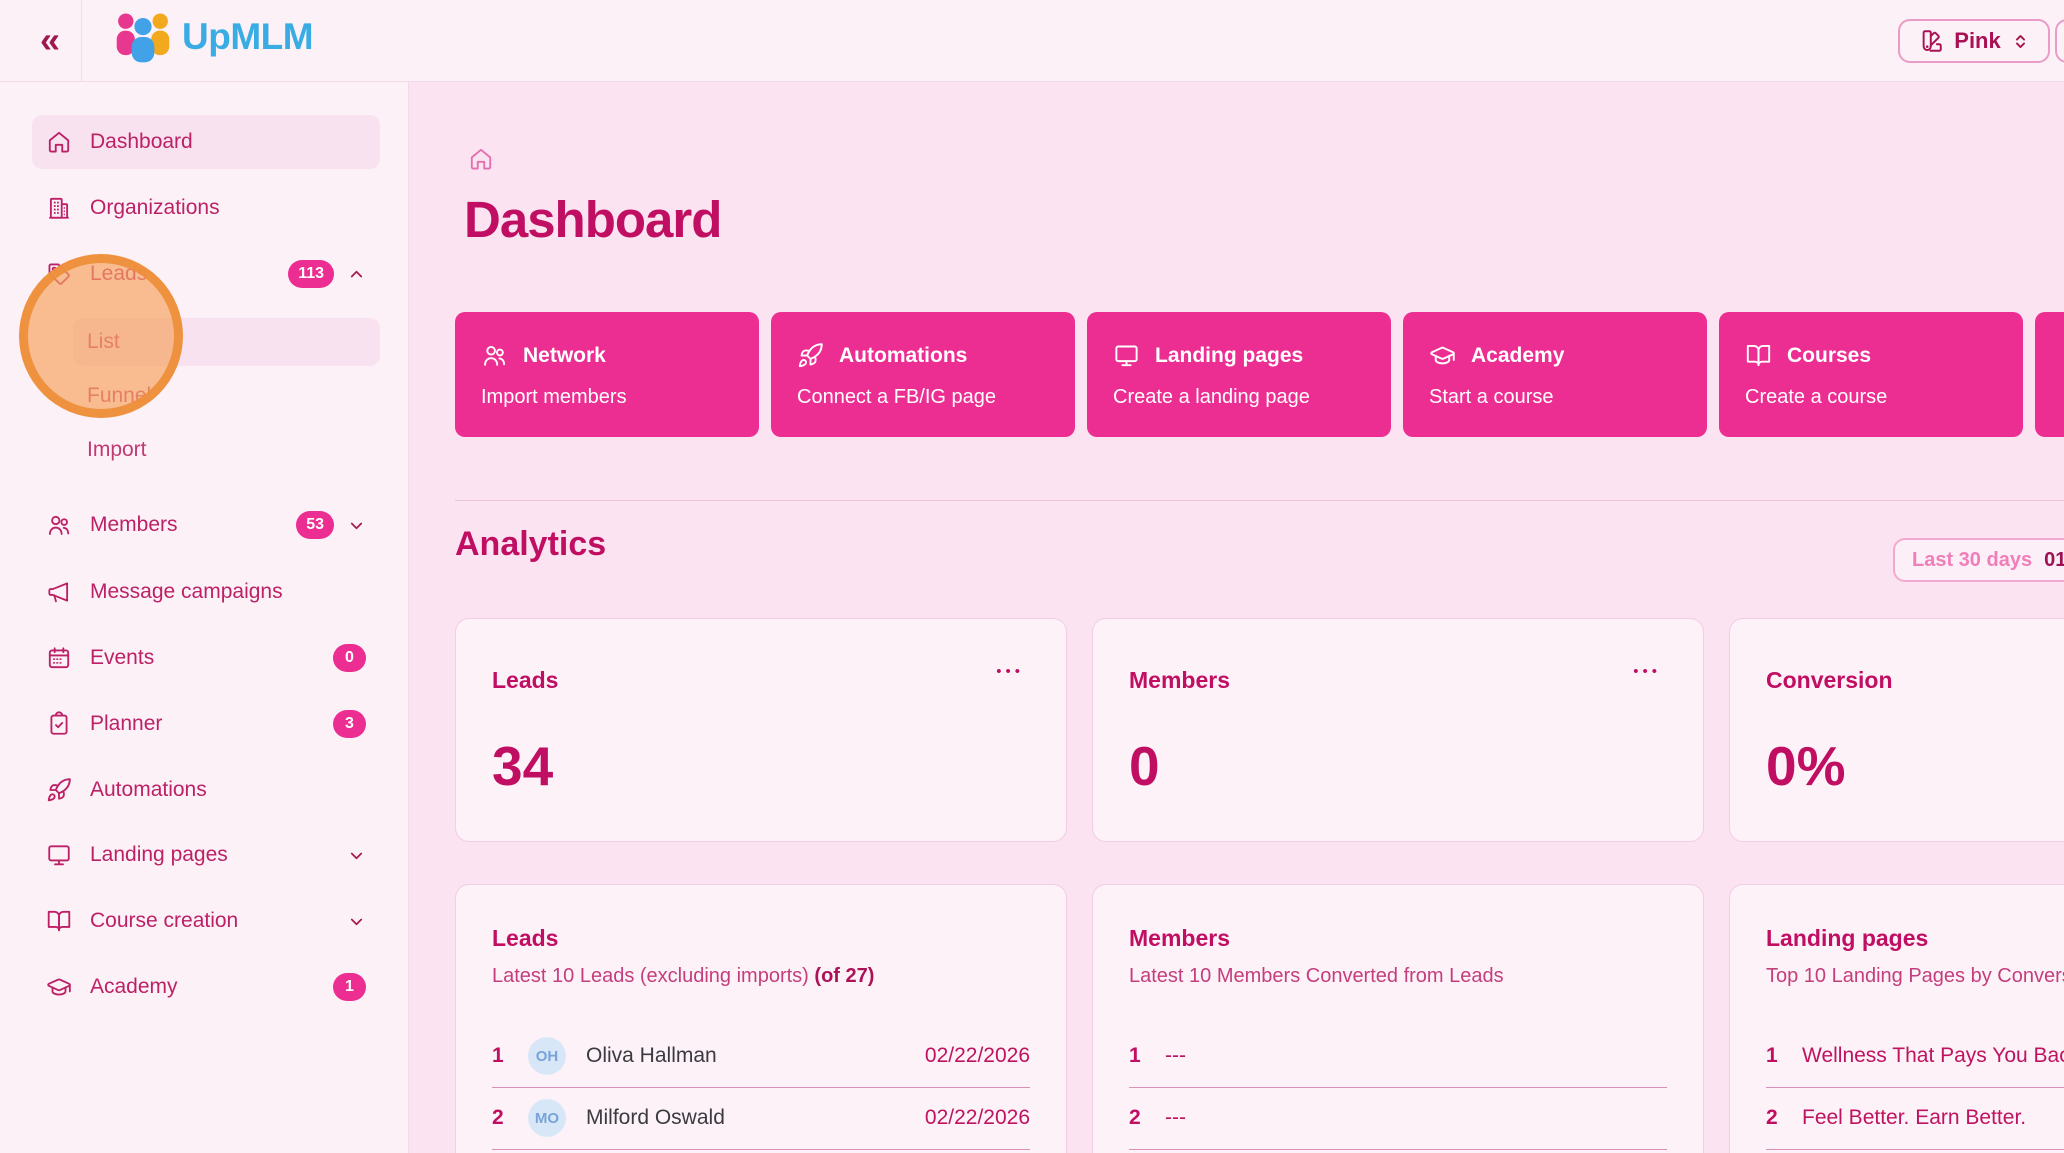 Image resolution: width=2064 pixels, height=1153 pixels. Describe the element at coordinates (1915, 976) in the screenshot. I see `list-card-subtitle: Top 10 Landing Pages by Convers` at that location.